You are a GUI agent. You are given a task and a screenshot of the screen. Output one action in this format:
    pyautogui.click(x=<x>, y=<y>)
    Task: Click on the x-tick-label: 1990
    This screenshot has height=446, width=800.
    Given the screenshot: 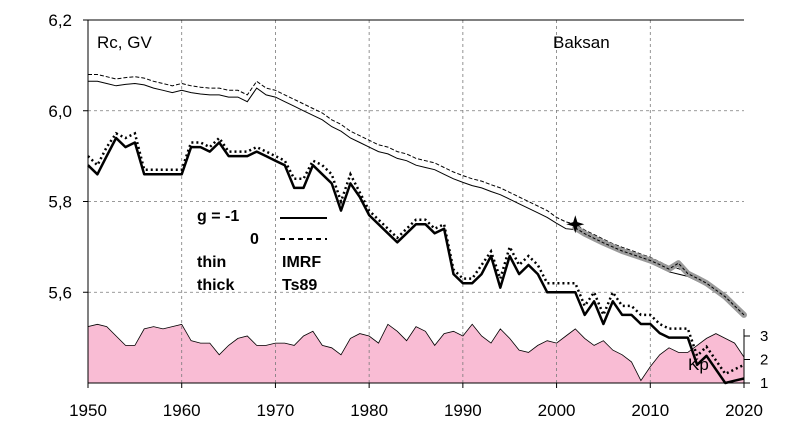 What is the action you would take?
    pyautogui.click(x=463, y=410)
    